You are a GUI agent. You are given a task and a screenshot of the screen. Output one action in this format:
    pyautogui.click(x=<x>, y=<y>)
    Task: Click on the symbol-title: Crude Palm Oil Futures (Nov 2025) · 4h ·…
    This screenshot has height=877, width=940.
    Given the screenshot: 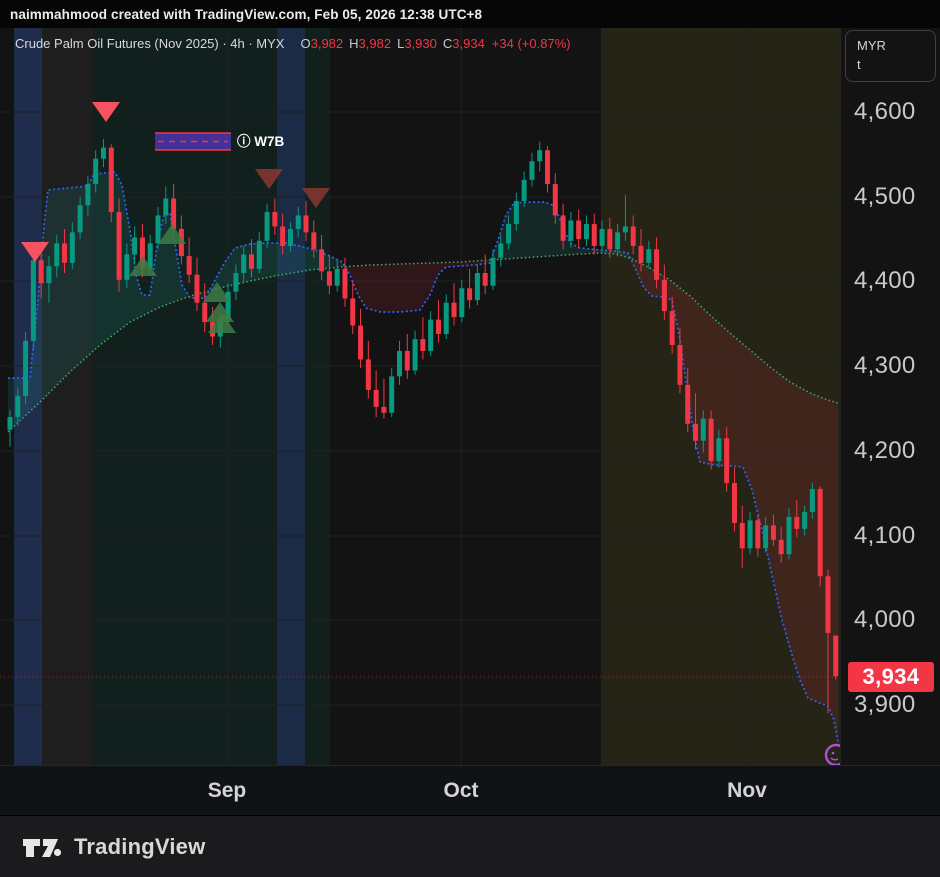 What is the action you would take?
    pyautogui.click(x=150, y=43)
    